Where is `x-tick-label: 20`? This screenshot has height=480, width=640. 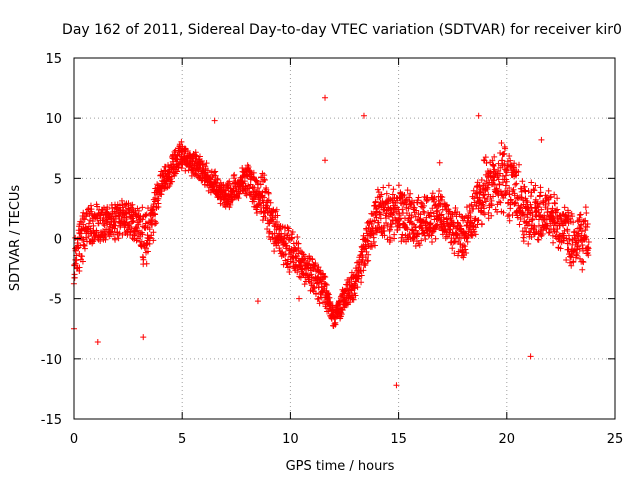 x-tick-label: 20 is located at coordinates (507, 439).